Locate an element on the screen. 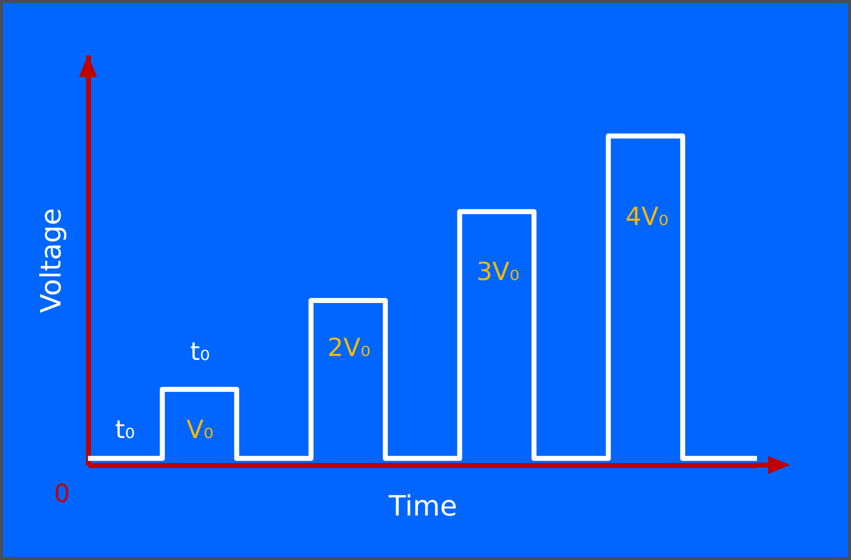  annotation: 2V₀ is located at coordinates (349, 347).